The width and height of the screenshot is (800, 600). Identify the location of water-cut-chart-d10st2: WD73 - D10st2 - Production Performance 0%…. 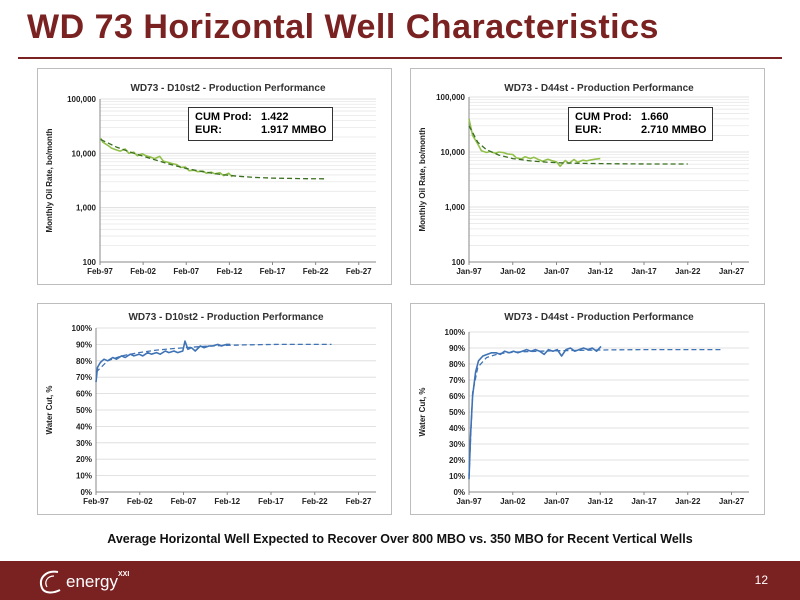
(210, 409).